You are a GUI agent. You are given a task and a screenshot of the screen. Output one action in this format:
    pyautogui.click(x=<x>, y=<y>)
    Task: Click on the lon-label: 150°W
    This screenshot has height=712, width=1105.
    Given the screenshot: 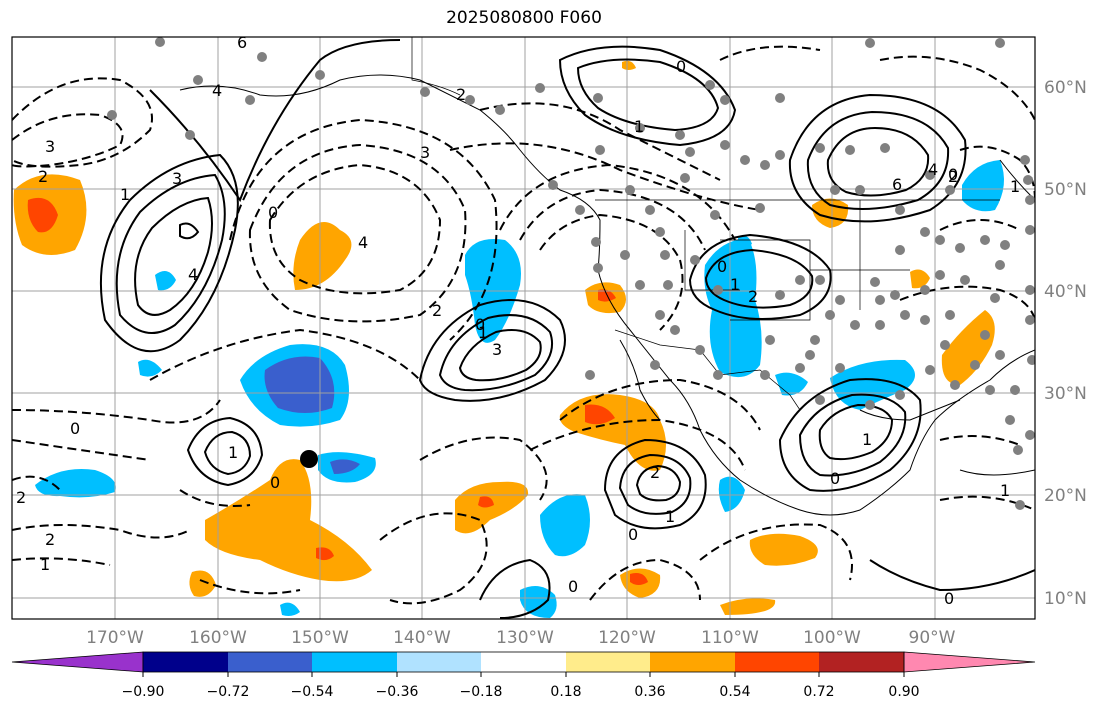 What is the action you would take?
    pyautogui.click(x=320, y=638)
    